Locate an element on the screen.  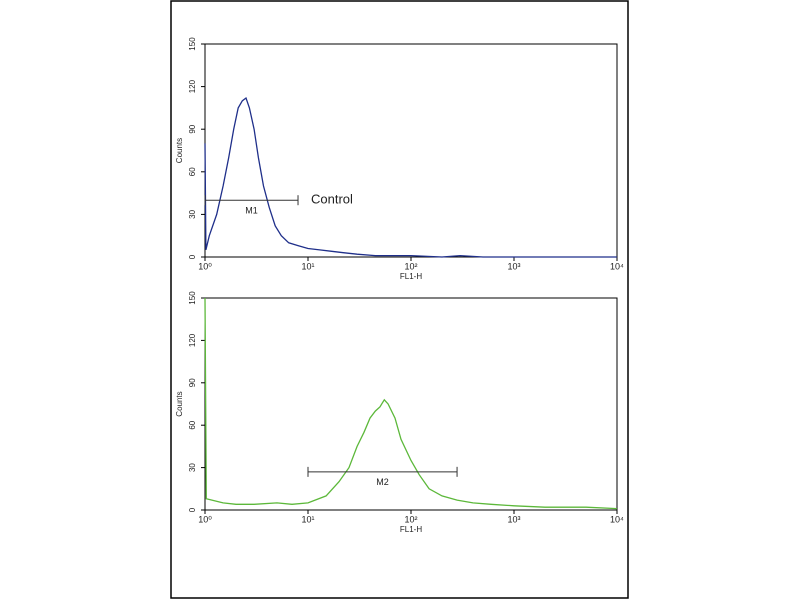
histogram-line is located at coordinates (410, 177).